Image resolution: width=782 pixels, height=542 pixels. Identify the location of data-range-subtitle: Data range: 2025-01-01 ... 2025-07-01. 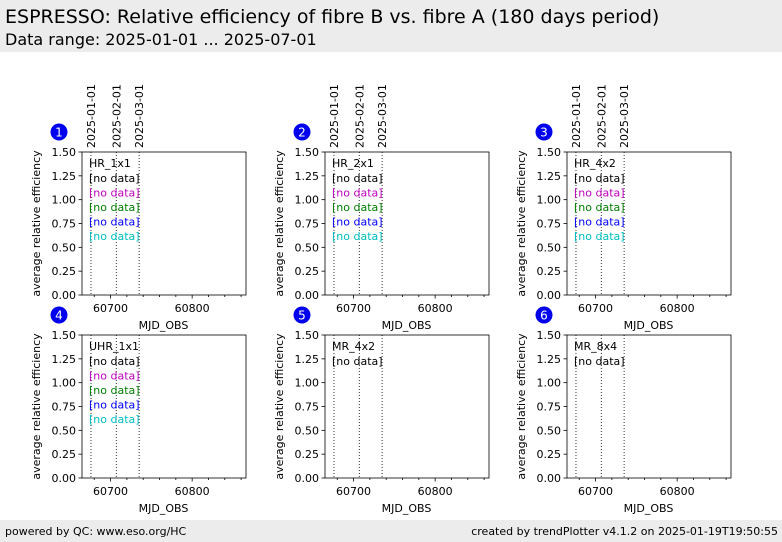
(161, 39).